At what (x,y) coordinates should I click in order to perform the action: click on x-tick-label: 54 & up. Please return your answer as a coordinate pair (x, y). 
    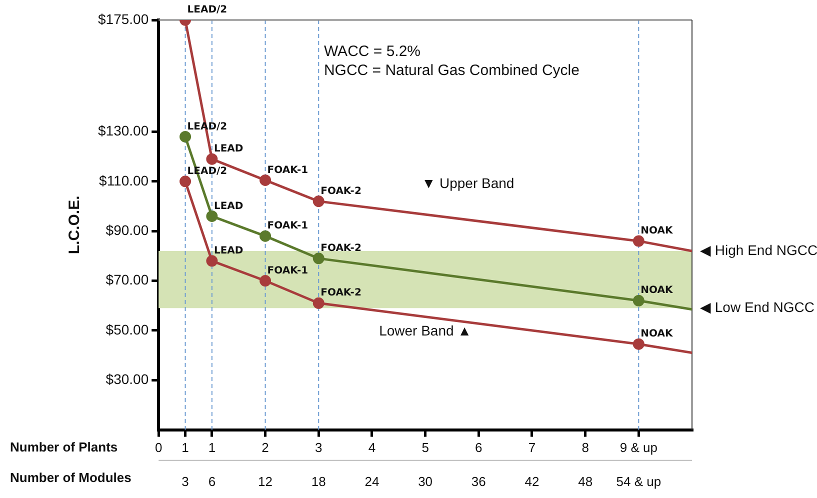
    Looking at the image, I should click on (639, 481).